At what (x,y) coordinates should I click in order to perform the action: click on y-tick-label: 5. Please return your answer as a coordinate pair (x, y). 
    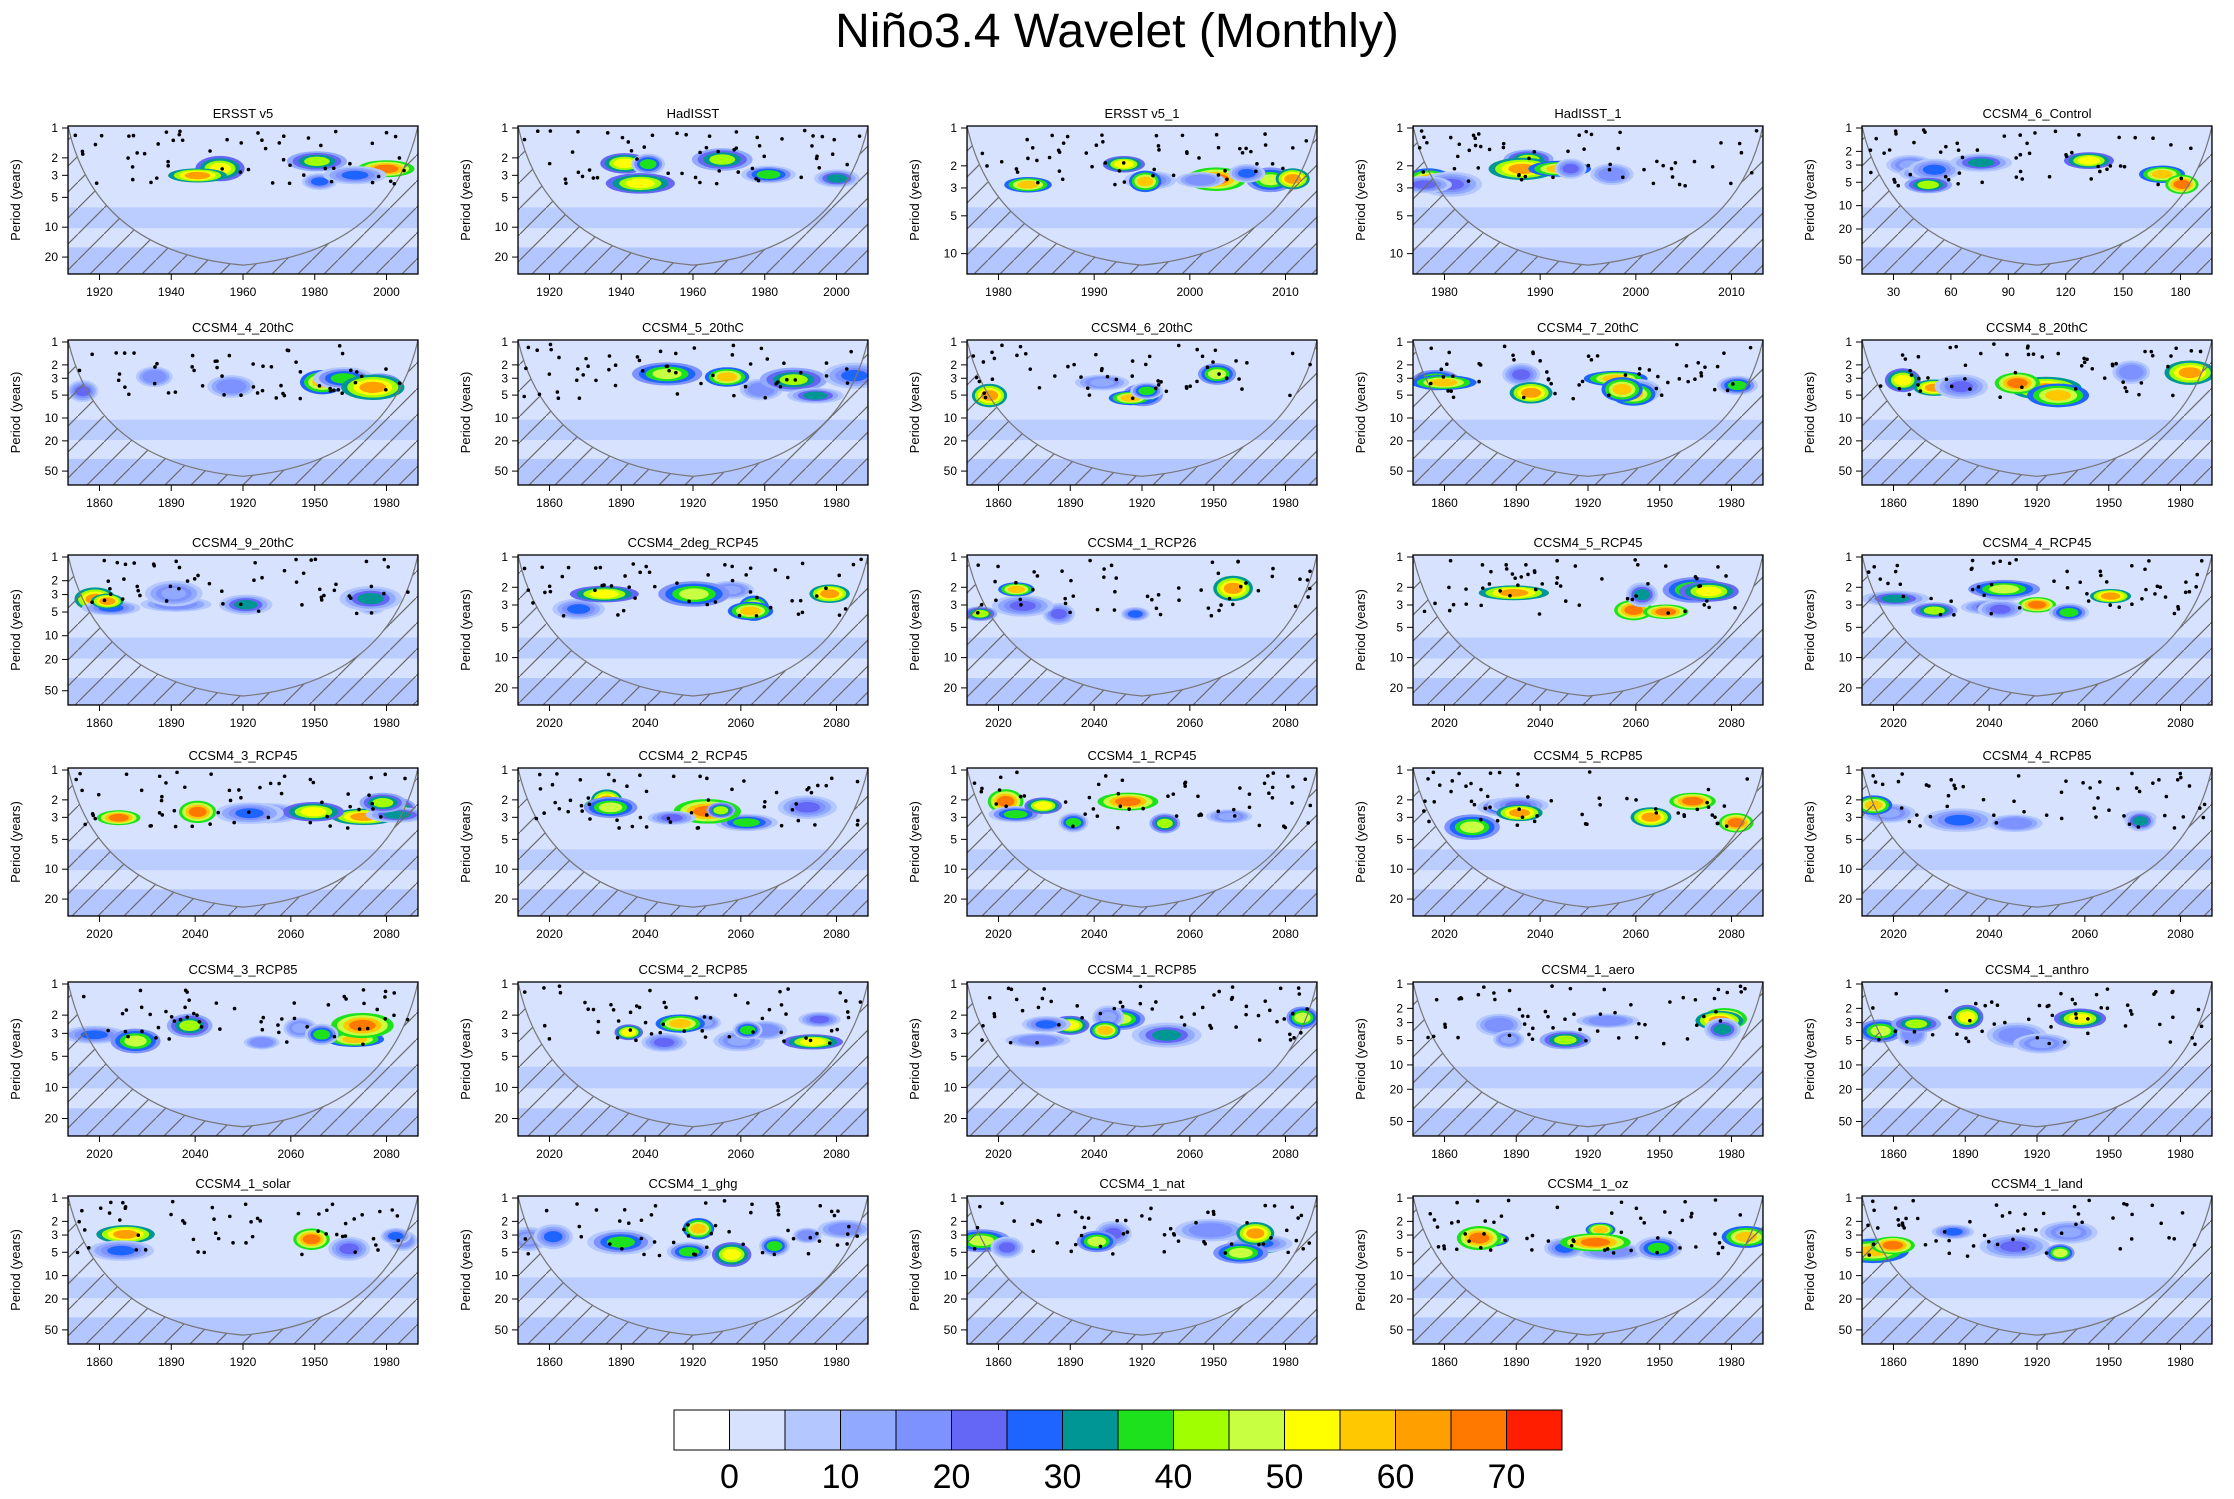
    Looking at the image, I should click on (953, 395).